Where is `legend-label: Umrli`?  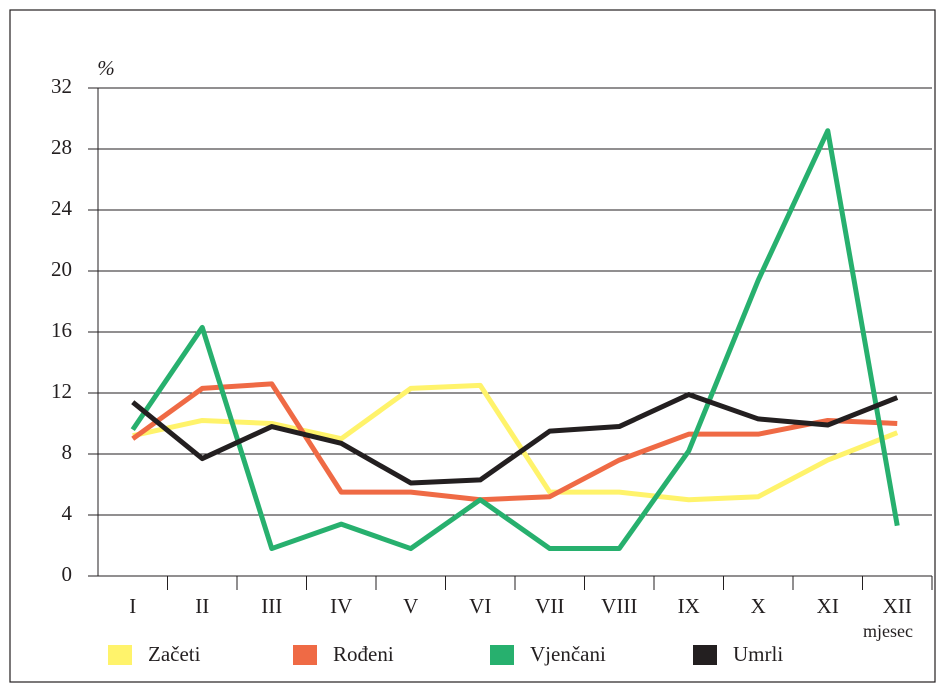 legend-label: Umrli is located at coordinates (758, 654).